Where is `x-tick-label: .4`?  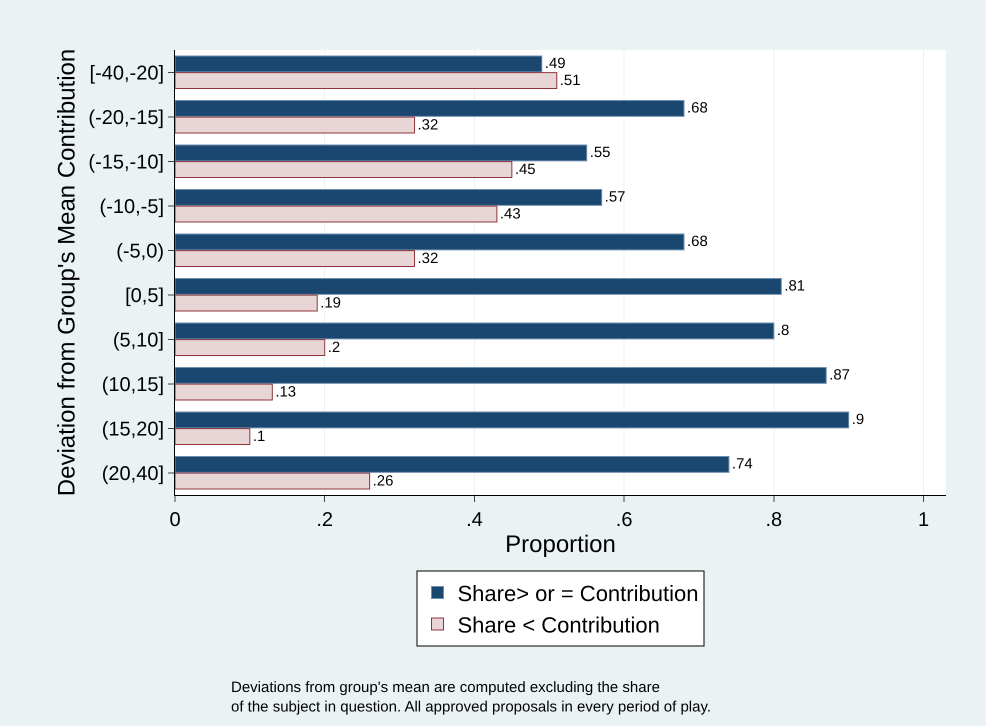 x-tick-label: .4 is located at coordinates (474, 520).